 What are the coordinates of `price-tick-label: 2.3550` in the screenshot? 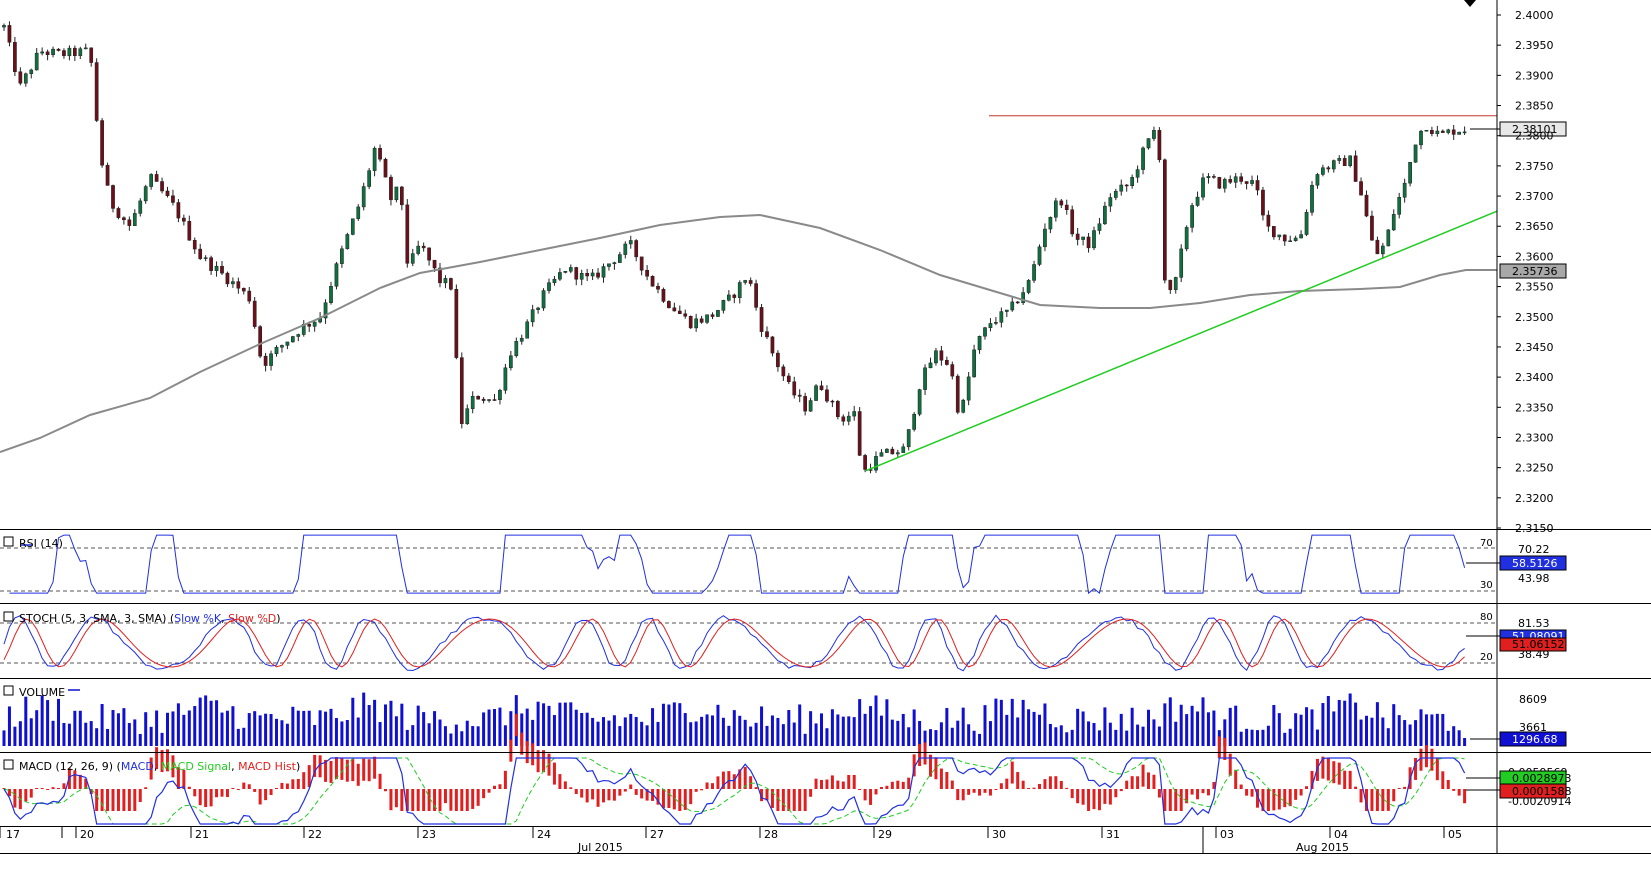 It's located at (1534, 287).